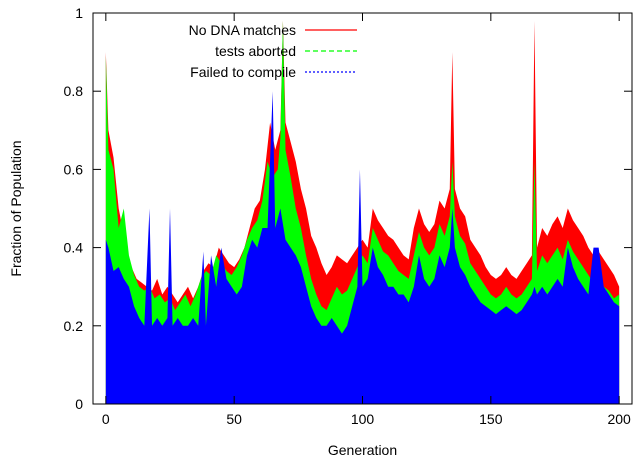 The image size is (634, 462). I want to click on y-tick-label: 0, so click(79, 404).